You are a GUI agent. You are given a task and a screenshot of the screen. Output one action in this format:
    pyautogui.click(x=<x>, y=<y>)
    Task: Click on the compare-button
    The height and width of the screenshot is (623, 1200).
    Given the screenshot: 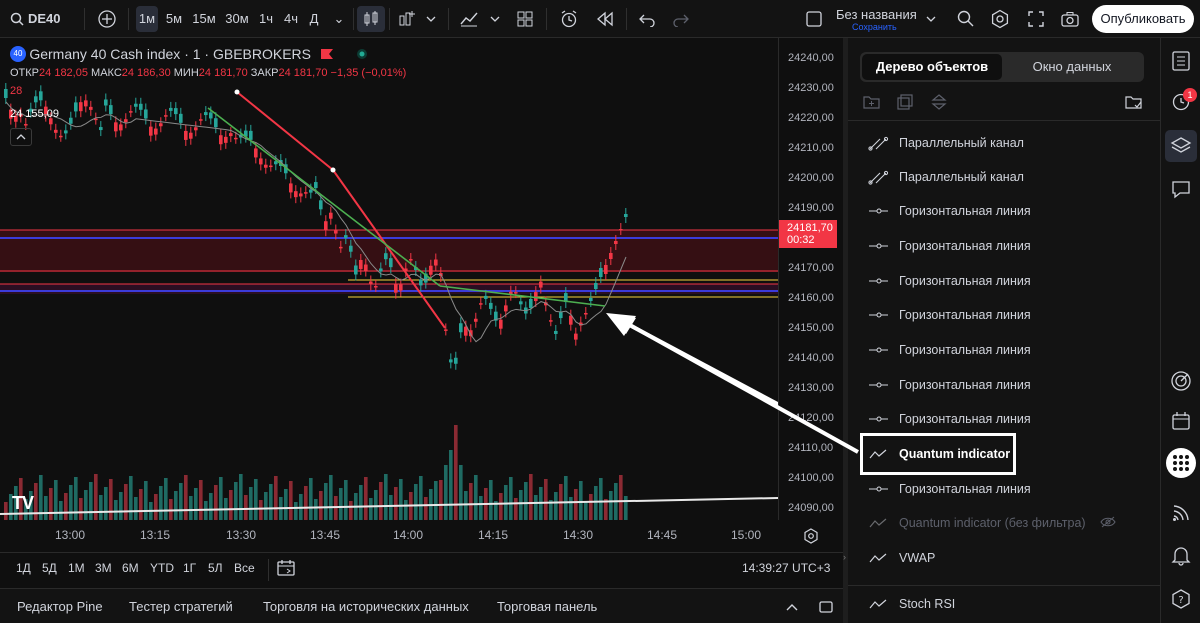 What is the action you would take?
    pyautogui.click(x=406, y=19)
    